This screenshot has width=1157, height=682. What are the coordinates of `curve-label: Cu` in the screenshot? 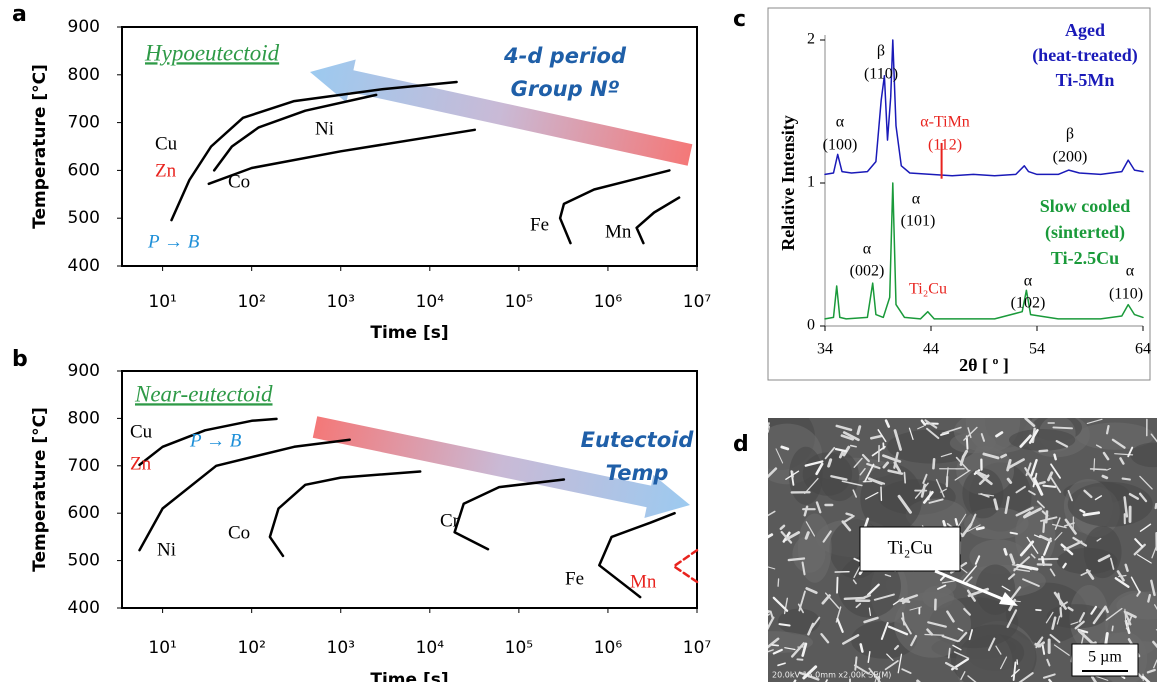 It's located at (141, 431).